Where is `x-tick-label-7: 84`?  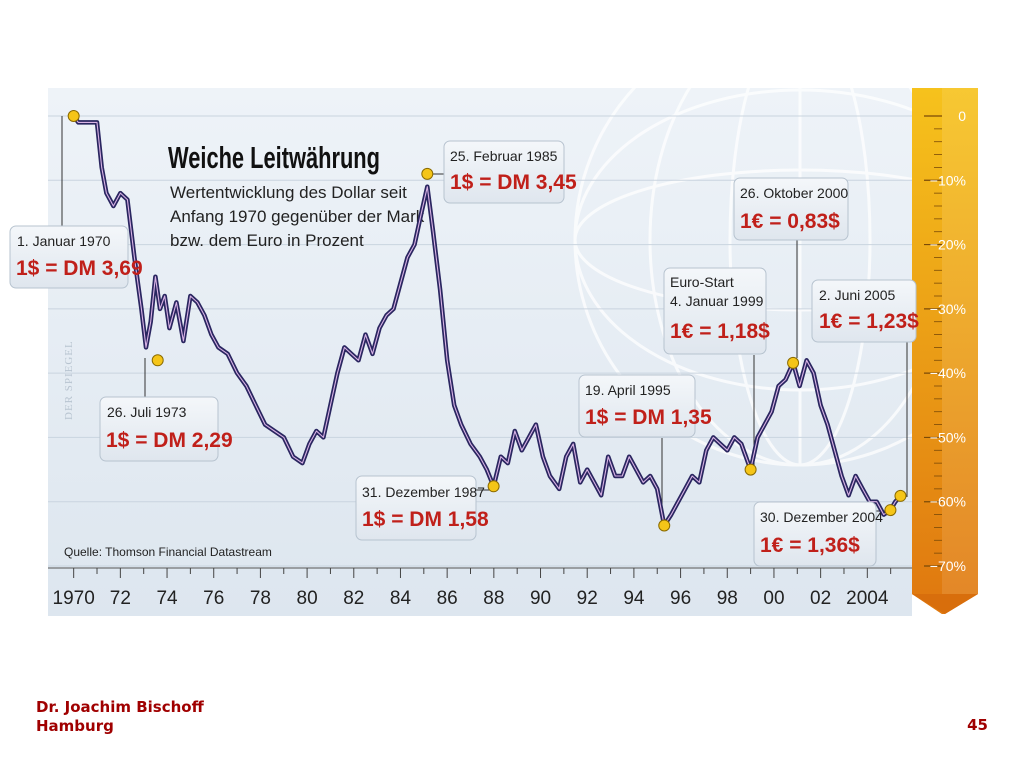 x-tick-label-7: 84 is located at coordinates (401, 598).